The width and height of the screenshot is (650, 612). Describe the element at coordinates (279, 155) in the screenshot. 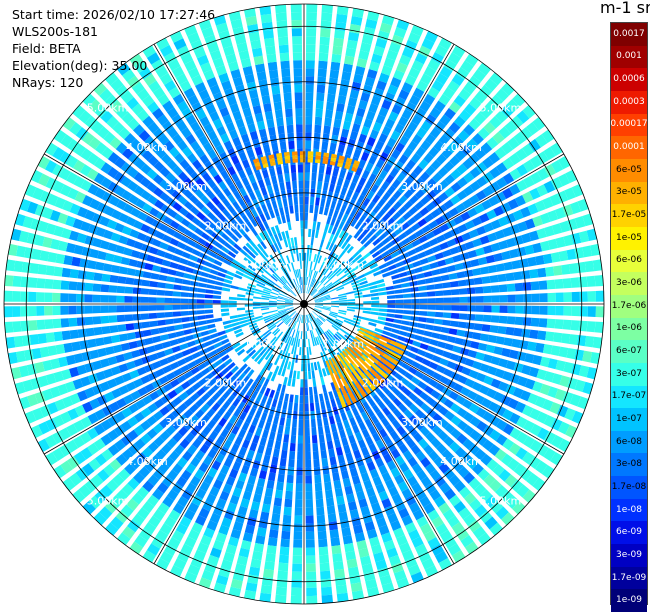

I see `feature-gate` at that location.